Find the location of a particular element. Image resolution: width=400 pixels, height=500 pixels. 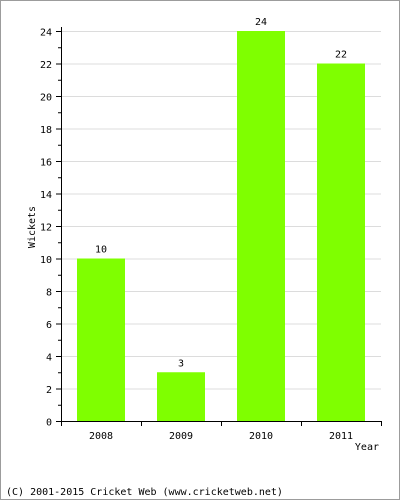

y-tick-label: 8 is located at coordinates (49, 293).